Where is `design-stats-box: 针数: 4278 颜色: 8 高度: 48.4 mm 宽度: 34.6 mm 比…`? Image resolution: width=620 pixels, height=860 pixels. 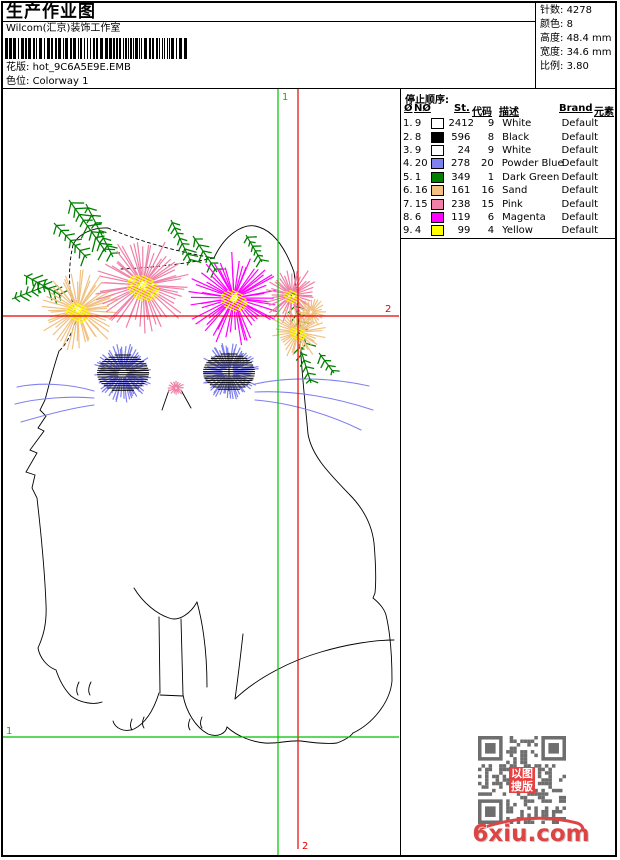
design-stats-box: 针数: 4278 颜色: 8 高度: 48.4 mm 宽度: 34.6 mm 比… is located at coordinates (575, 45).